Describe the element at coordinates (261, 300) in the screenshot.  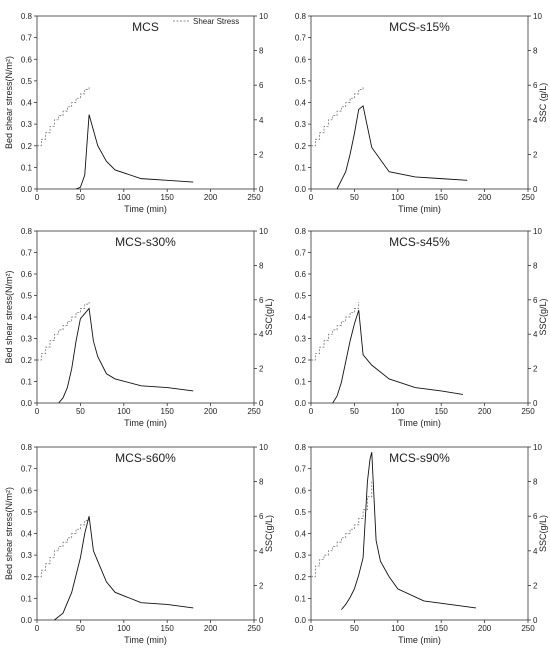
I see `panel-3-right-tick-label: 6` at that location.